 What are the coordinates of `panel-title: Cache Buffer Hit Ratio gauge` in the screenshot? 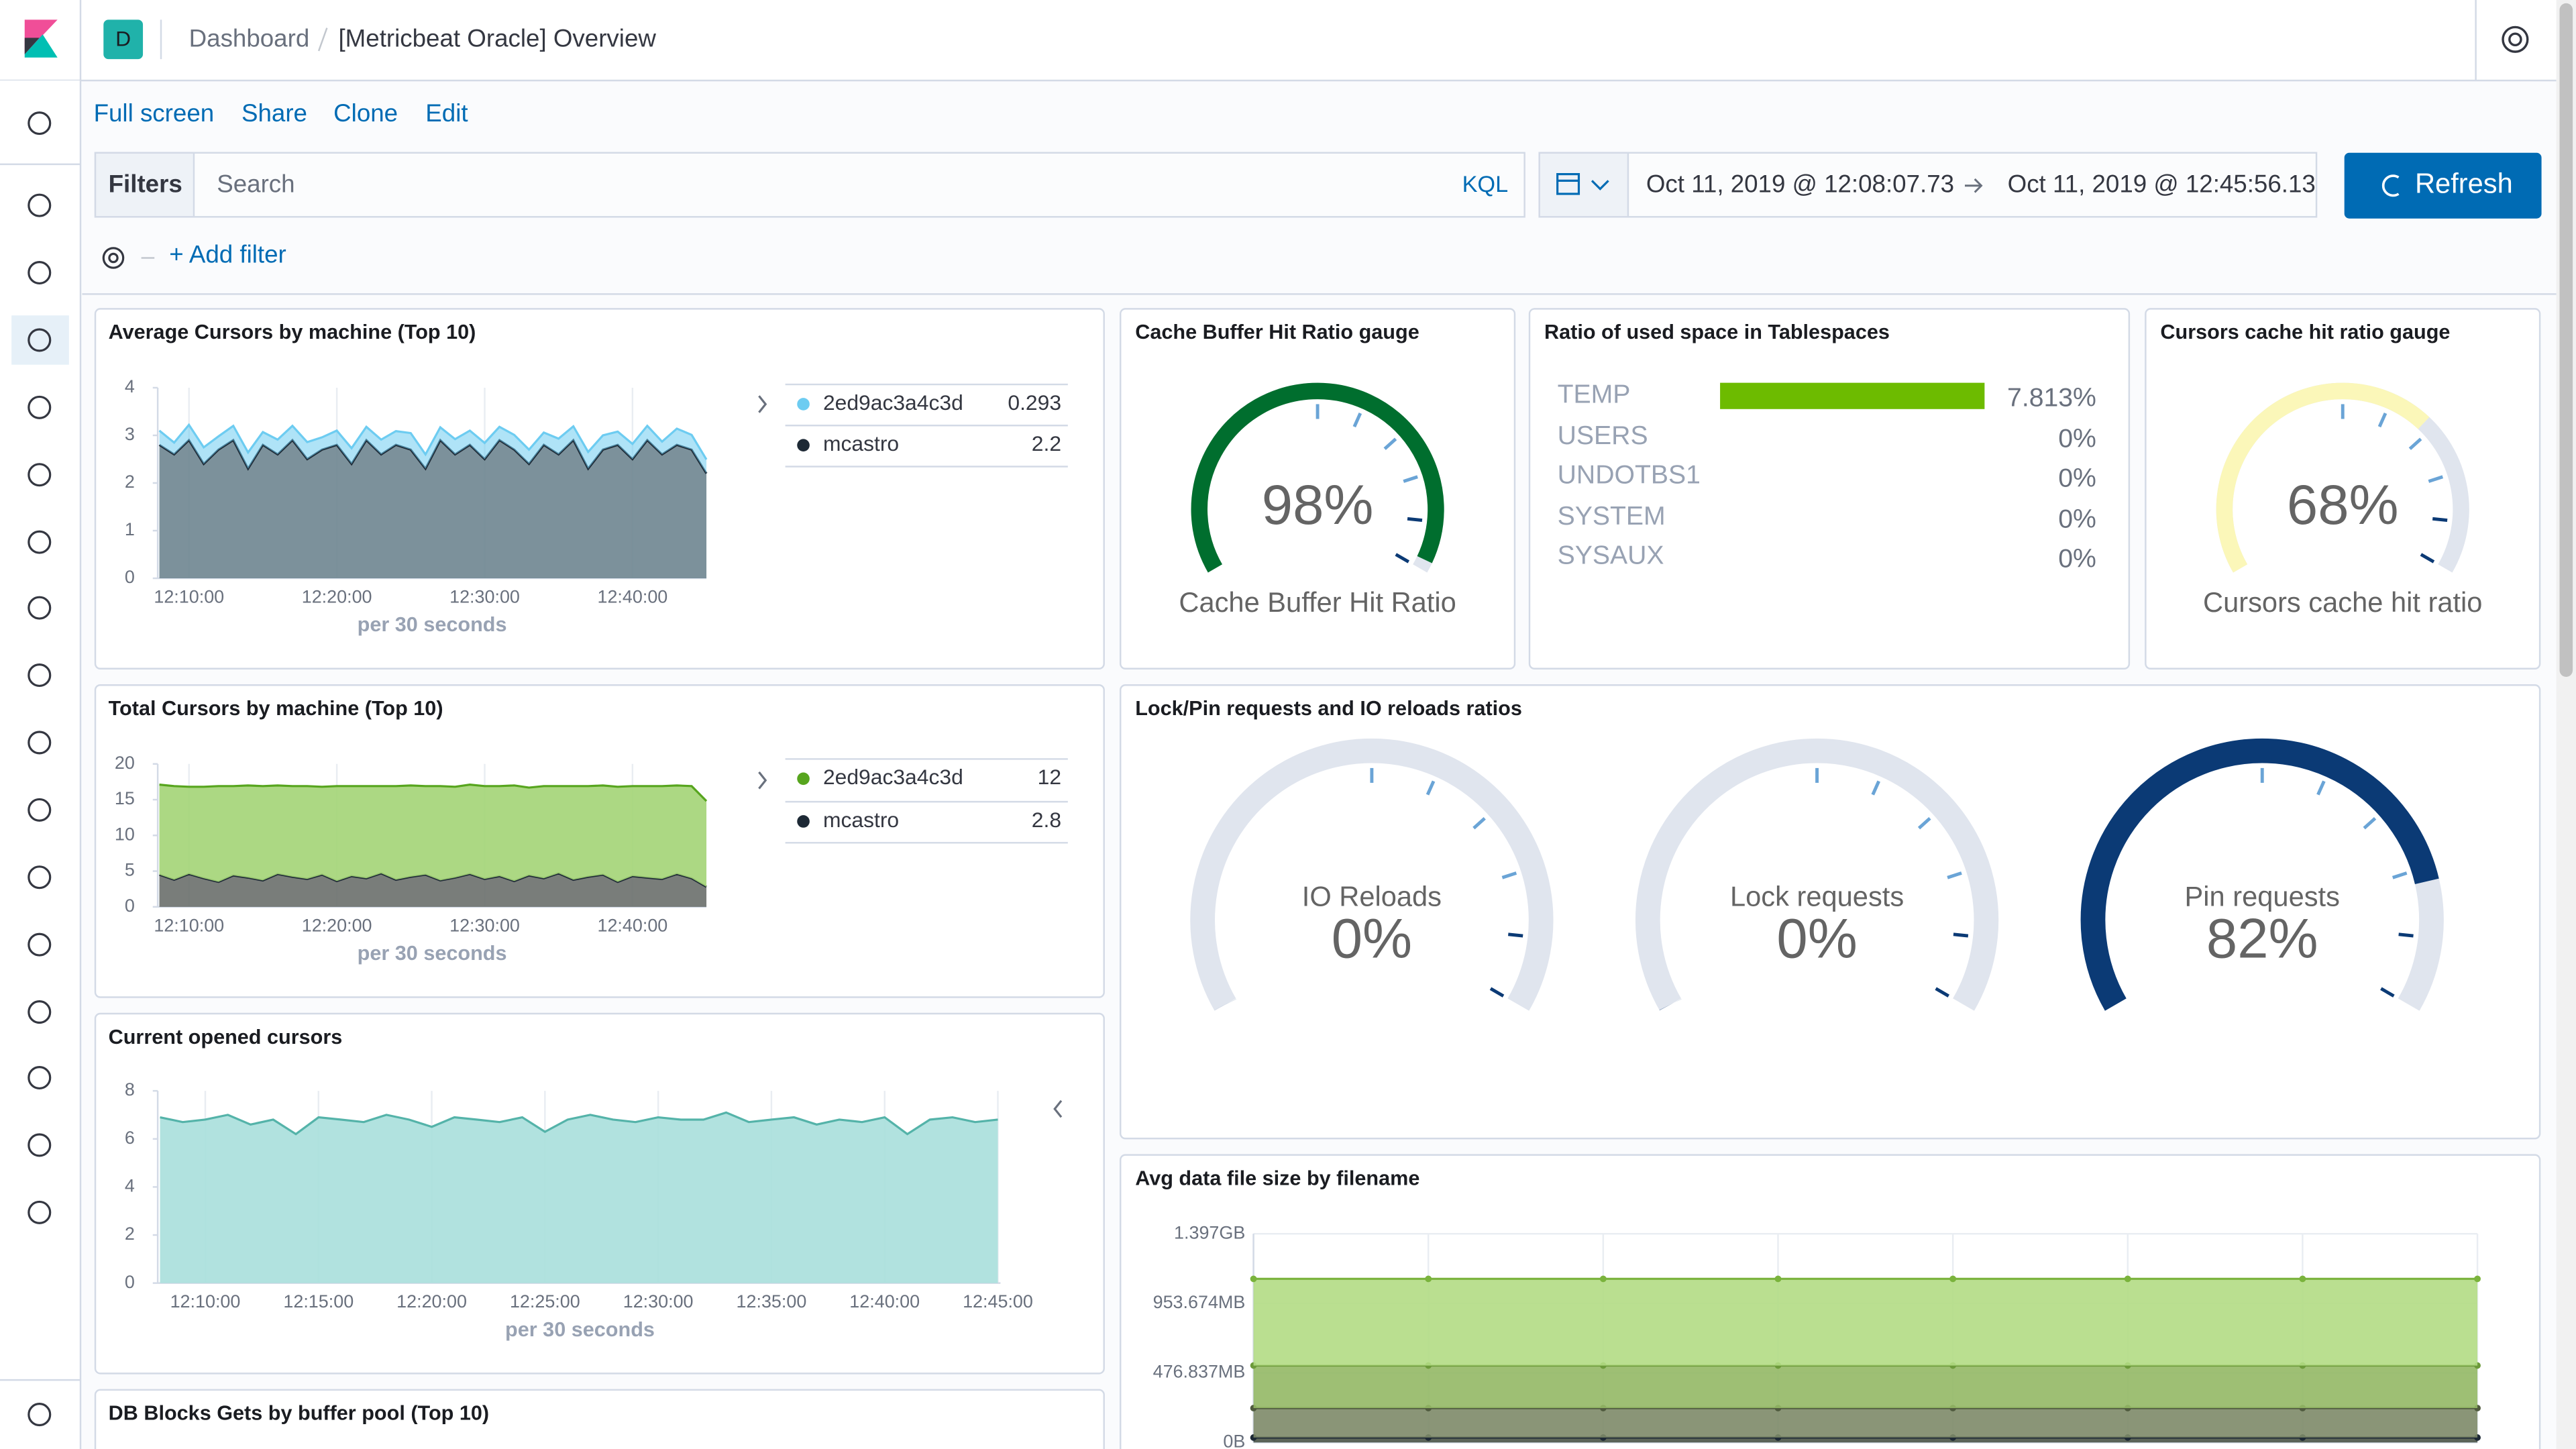 It's located at (1277, 332).